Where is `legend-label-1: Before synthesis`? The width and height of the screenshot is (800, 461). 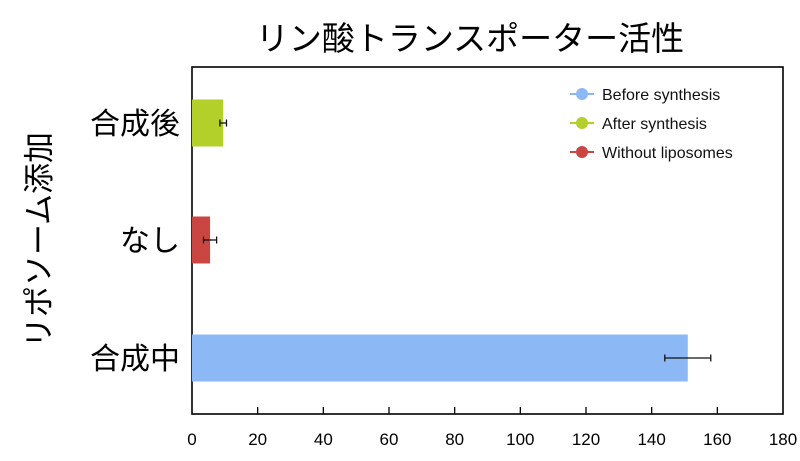
legend-label-1: Before synthesis is located at coordinates (661, 95).